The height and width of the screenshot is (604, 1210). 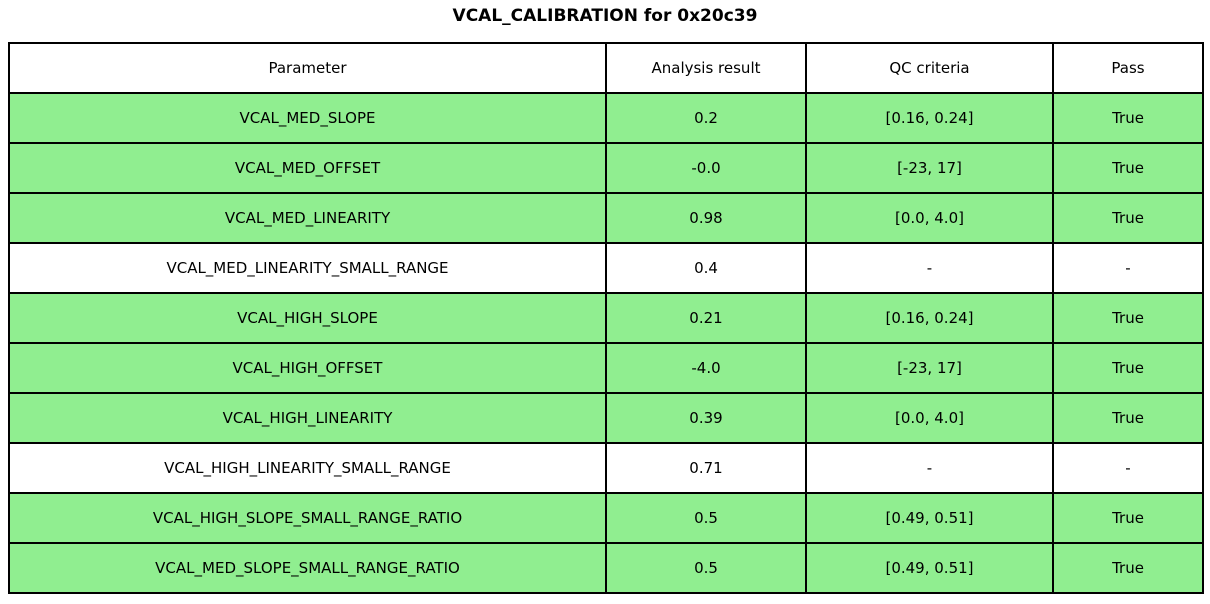 What do you see at coordinates (706, 368) in the screenshot?
I see `analysis-result-cell: -4.0` at bounding box center [706, 368].